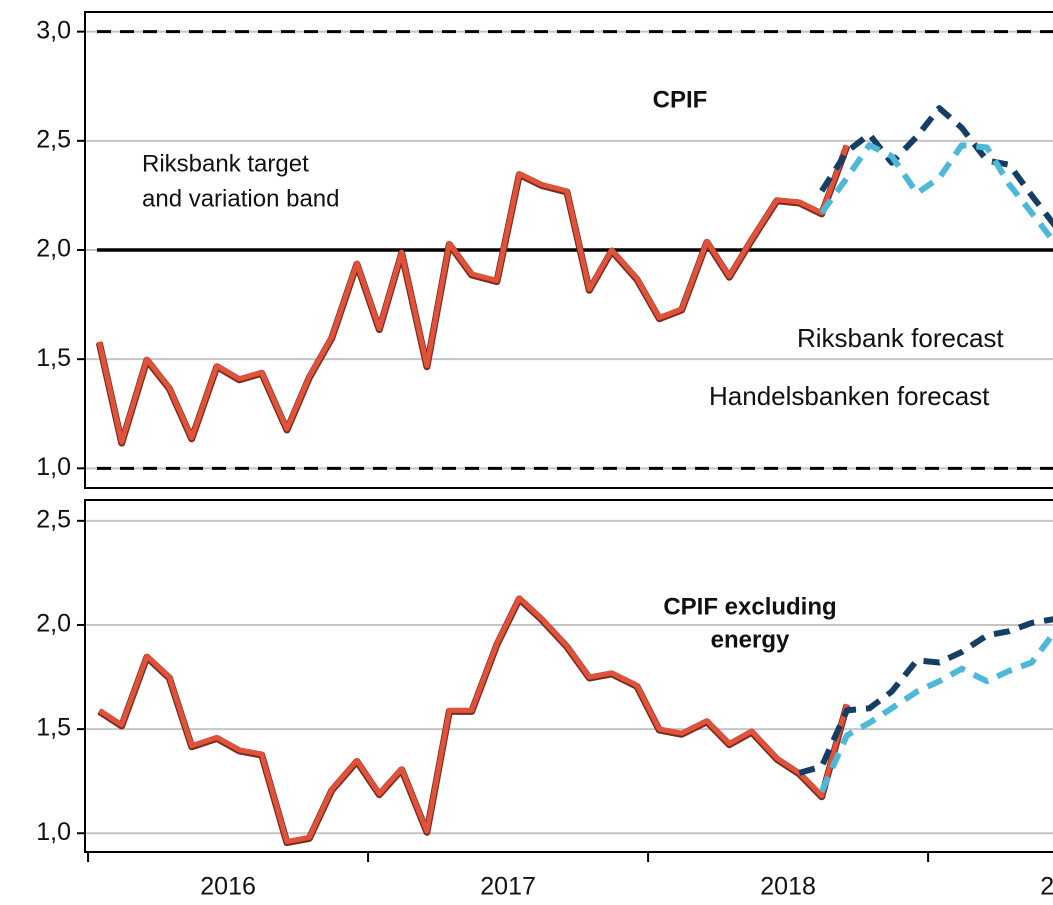 Image resolution: width=1053 pixels, height=905 pixels. What do you see at coordinates (900, 338) in the screenshot?
I see `legend-label: Riksbank forecast` at bounding box center [900, 338].